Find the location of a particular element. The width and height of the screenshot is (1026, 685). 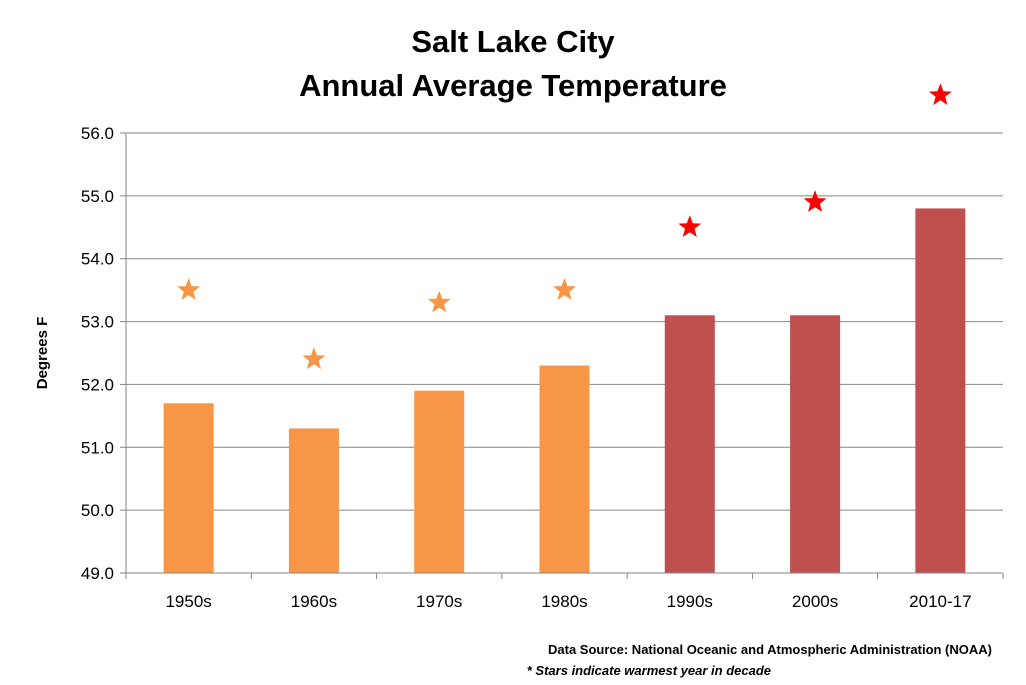

x-tick-label: 1950s is located at coordinates (188, 601).